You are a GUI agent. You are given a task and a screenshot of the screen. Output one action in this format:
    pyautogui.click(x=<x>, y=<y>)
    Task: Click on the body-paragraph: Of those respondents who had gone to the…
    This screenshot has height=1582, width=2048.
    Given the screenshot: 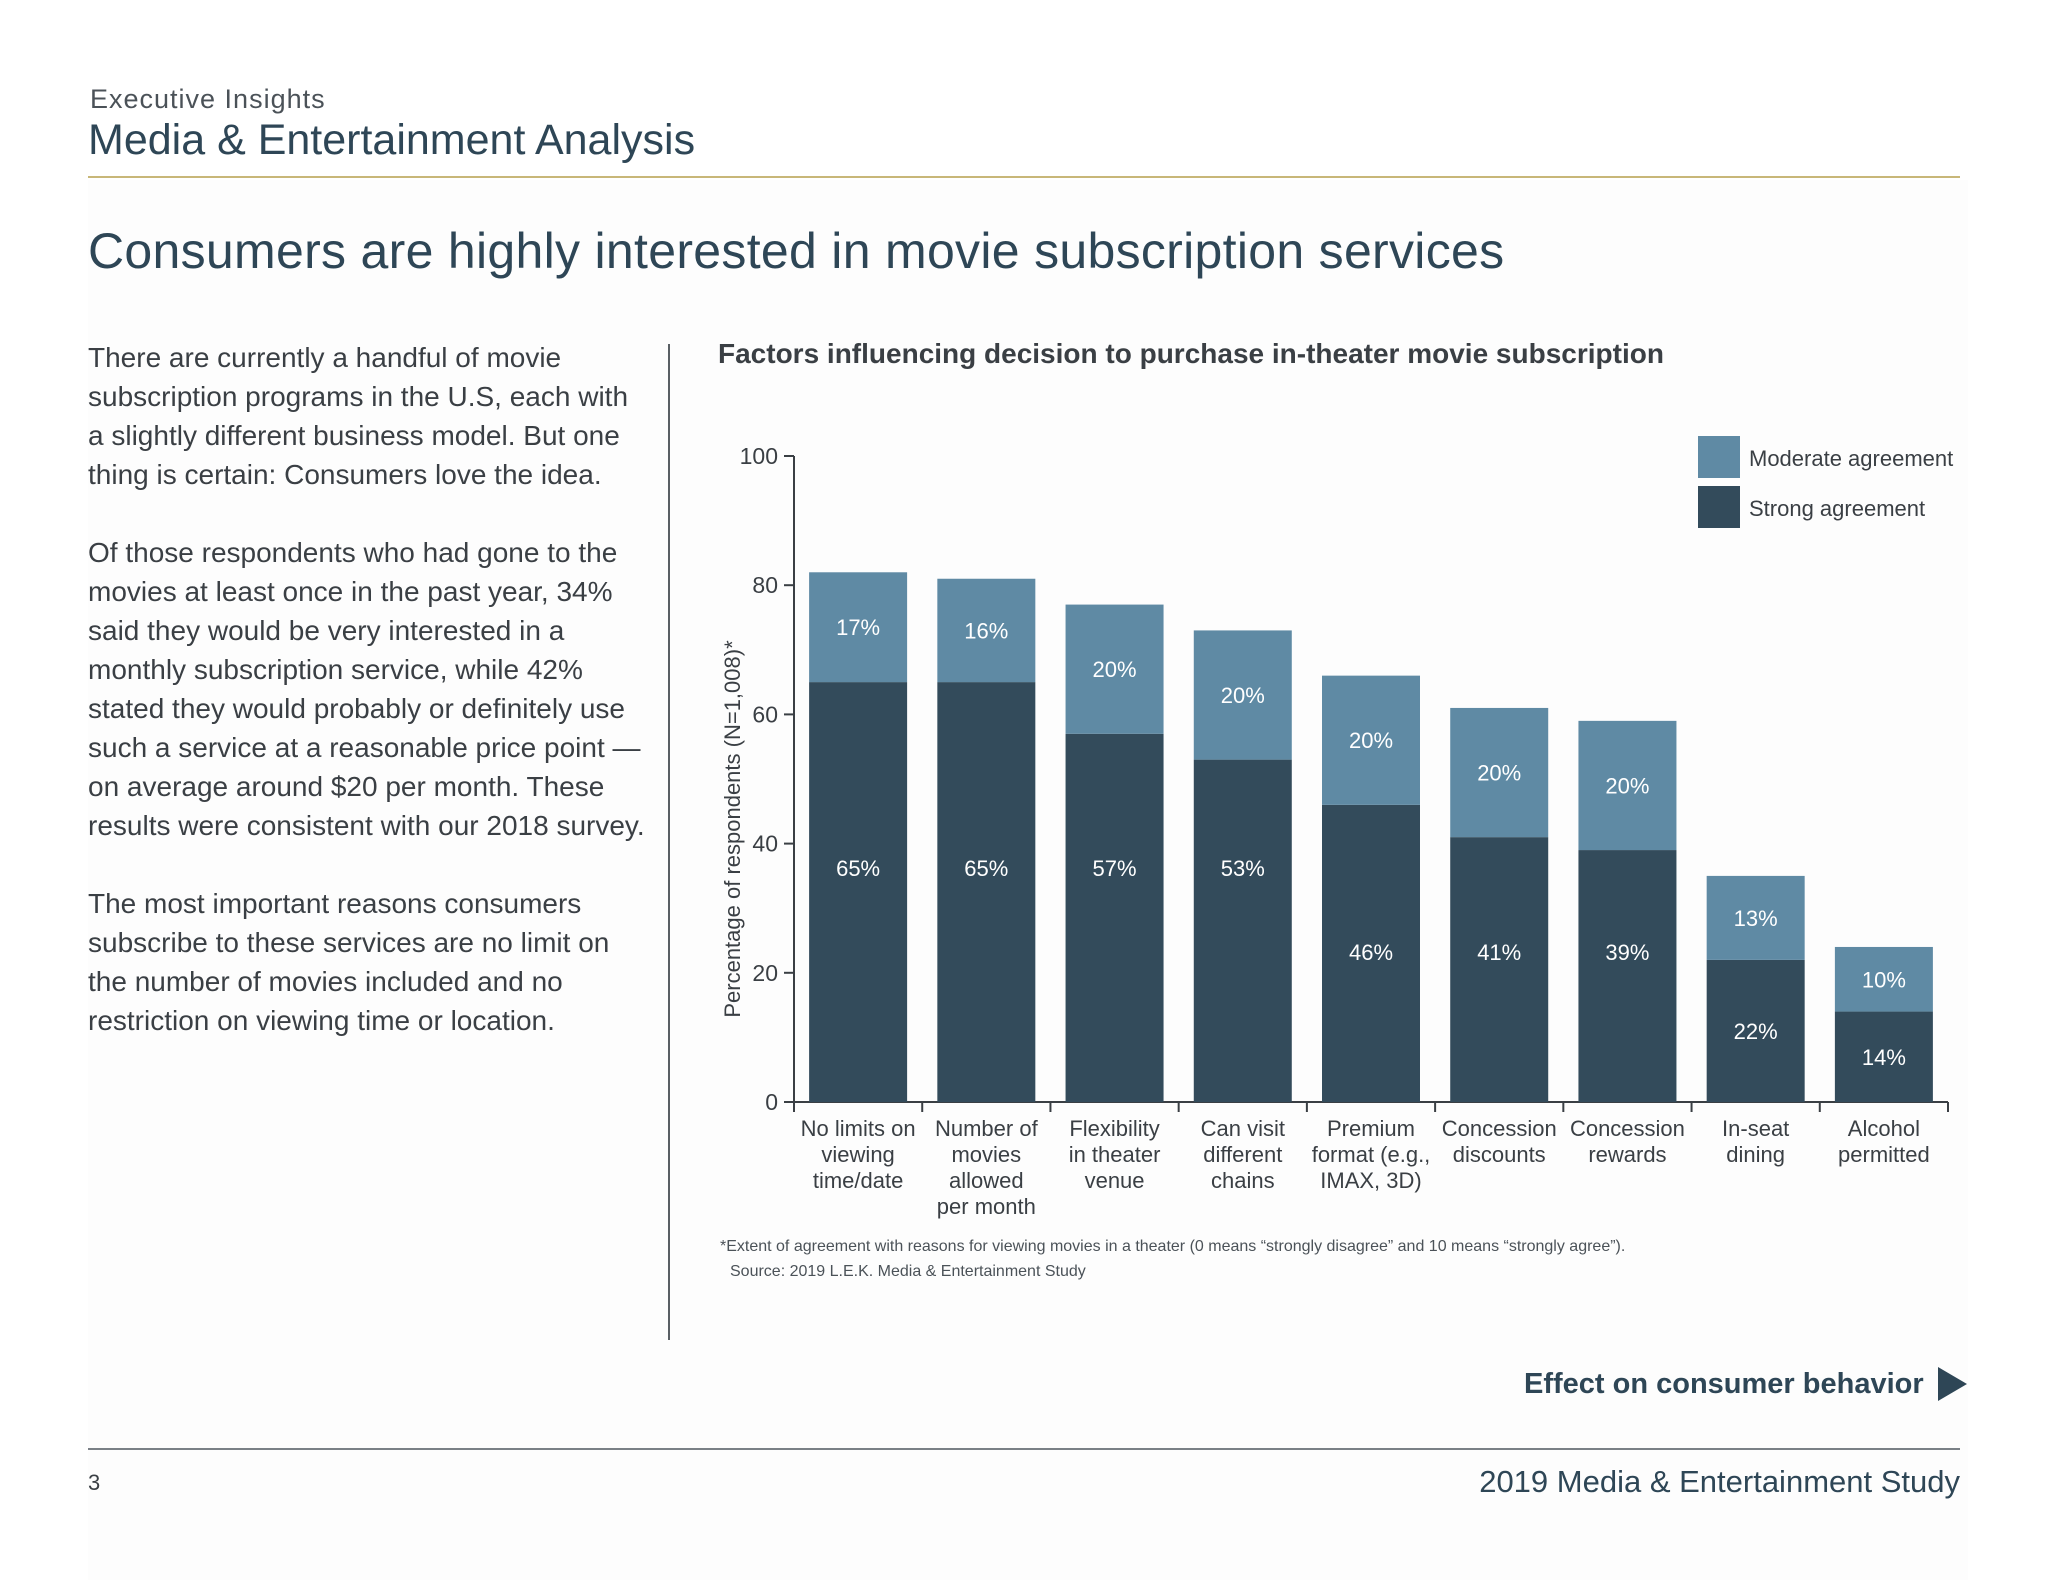 What is the action you would take?
    pyautogui.click(x=366, y=689)
    